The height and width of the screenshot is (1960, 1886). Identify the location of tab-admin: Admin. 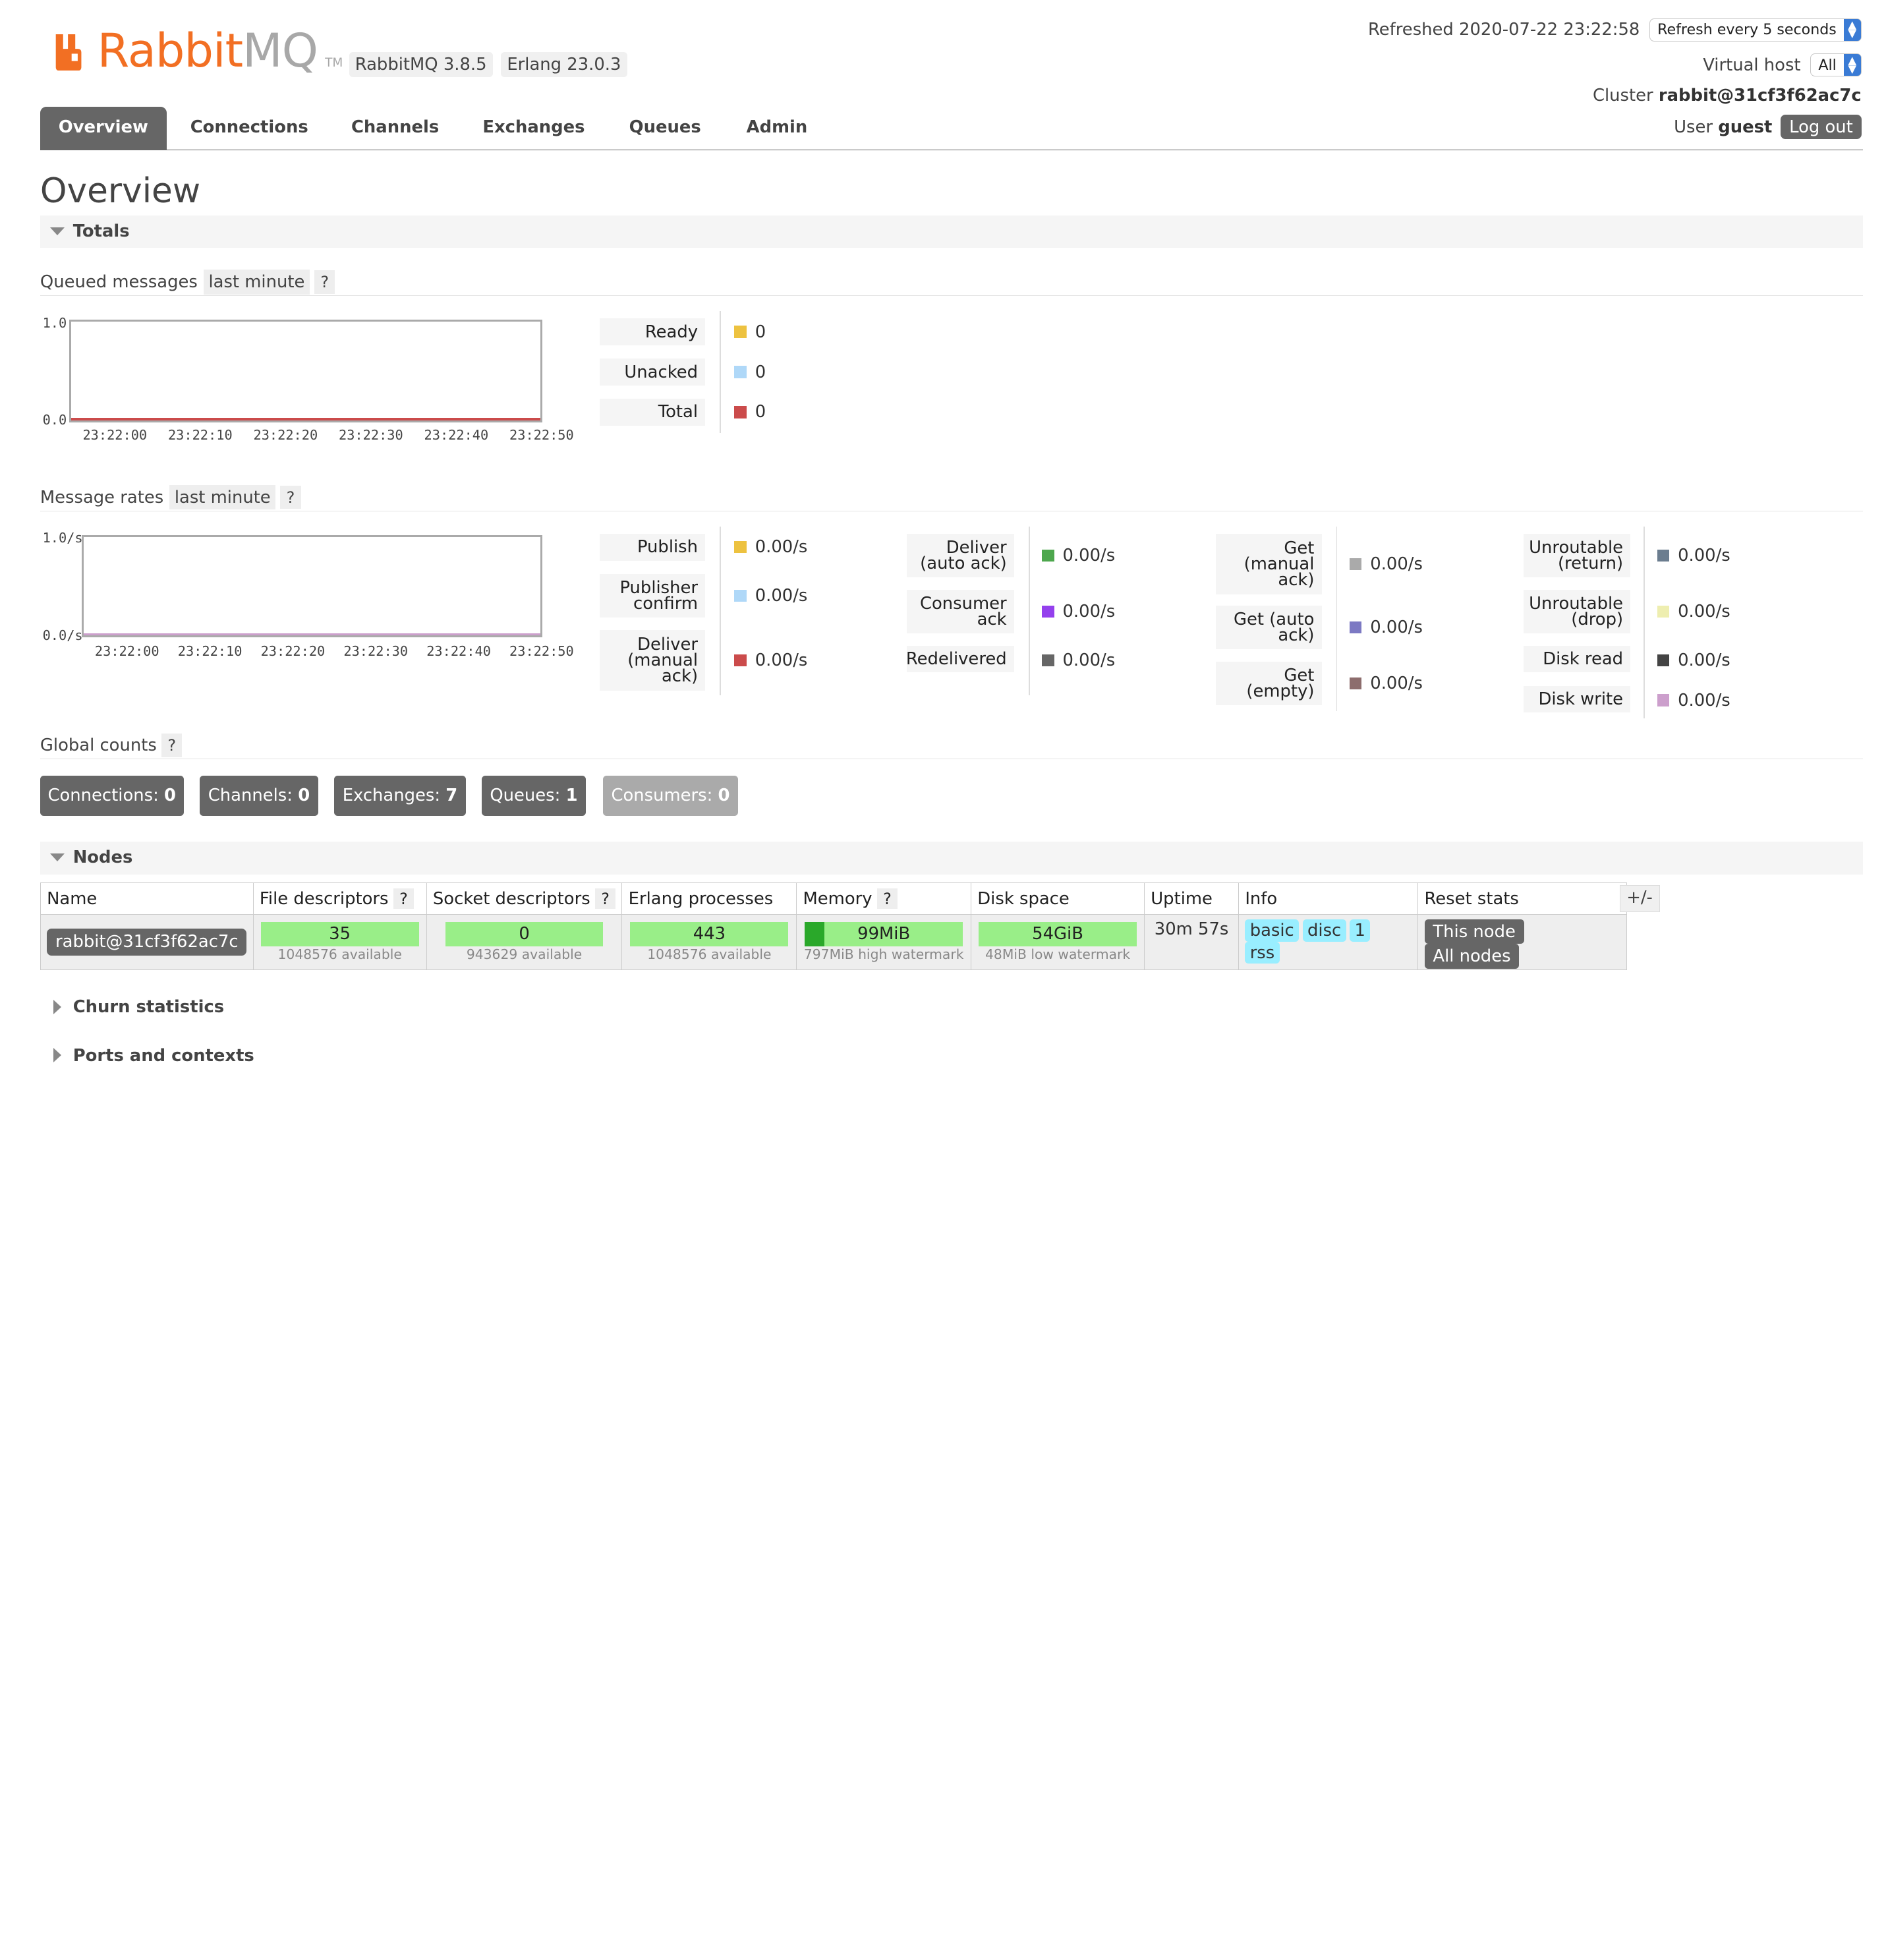
(777, 127).